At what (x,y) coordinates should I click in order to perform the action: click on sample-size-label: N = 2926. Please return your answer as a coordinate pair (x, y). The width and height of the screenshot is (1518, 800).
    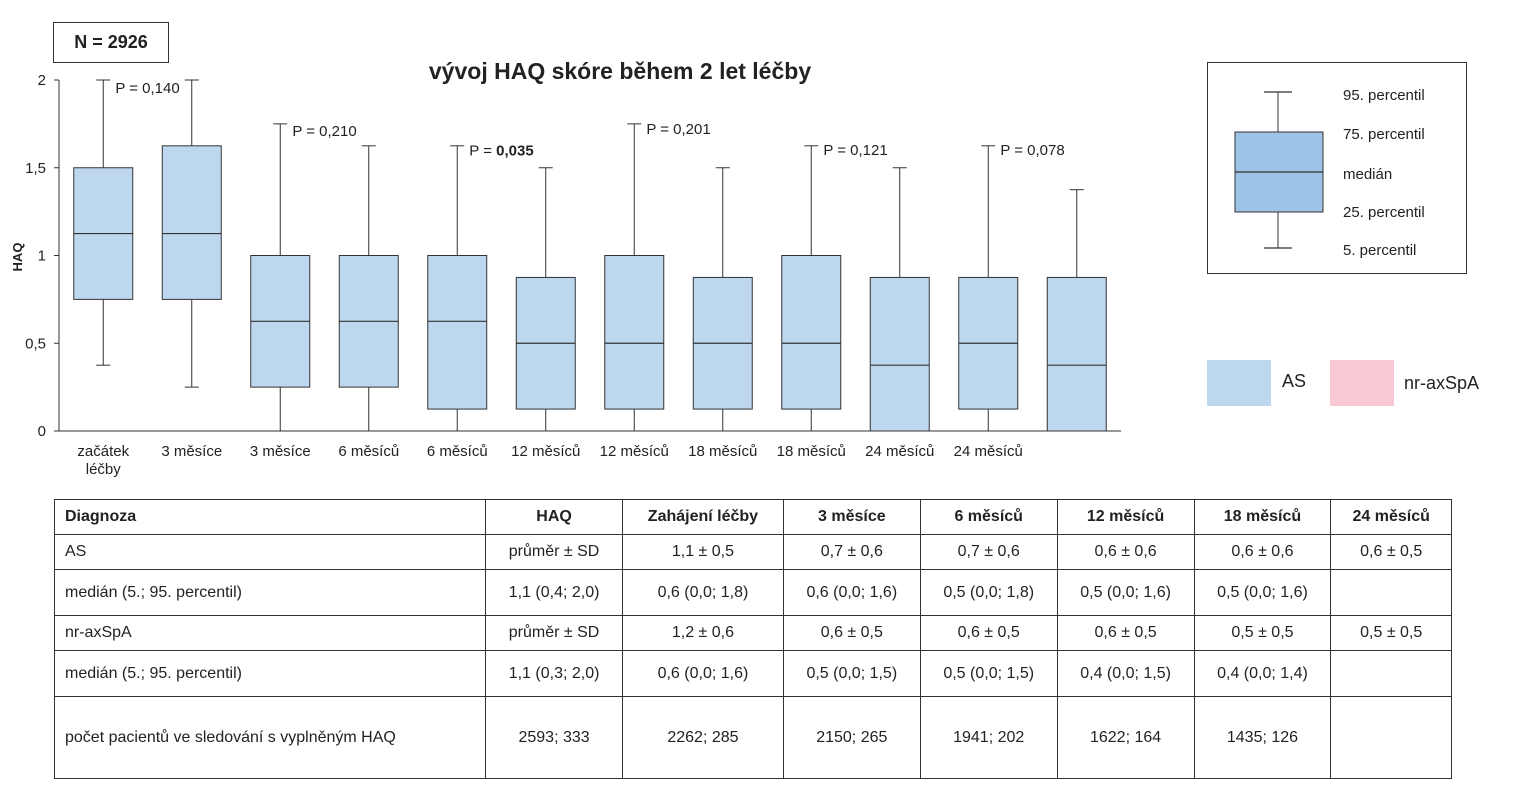
    Looking at the image, I should click on (111, 42).